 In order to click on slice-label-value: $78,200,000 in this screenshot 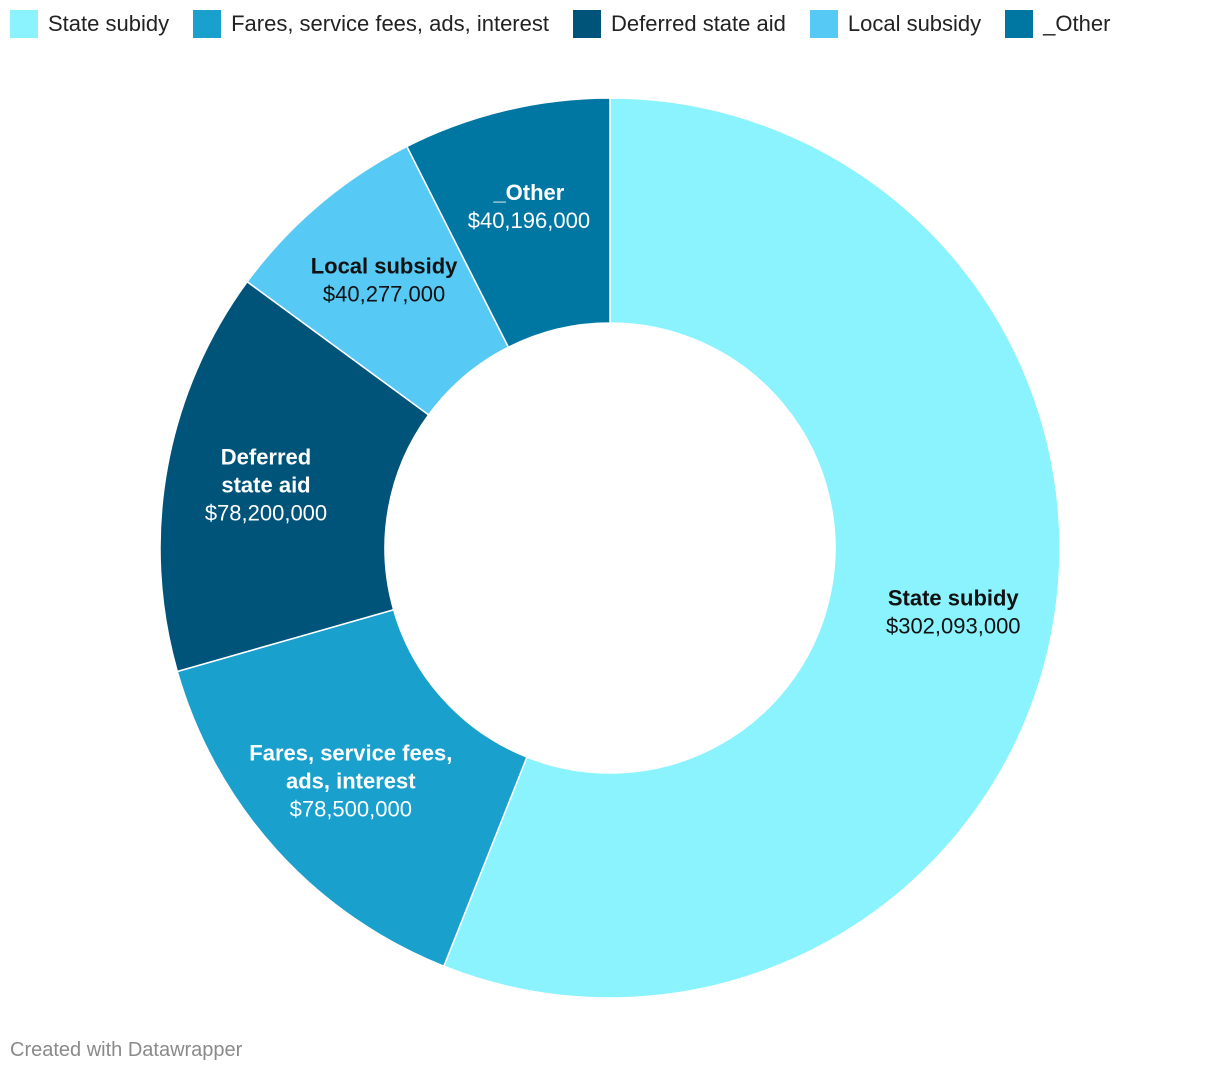, I will do `click(266, 512)`.